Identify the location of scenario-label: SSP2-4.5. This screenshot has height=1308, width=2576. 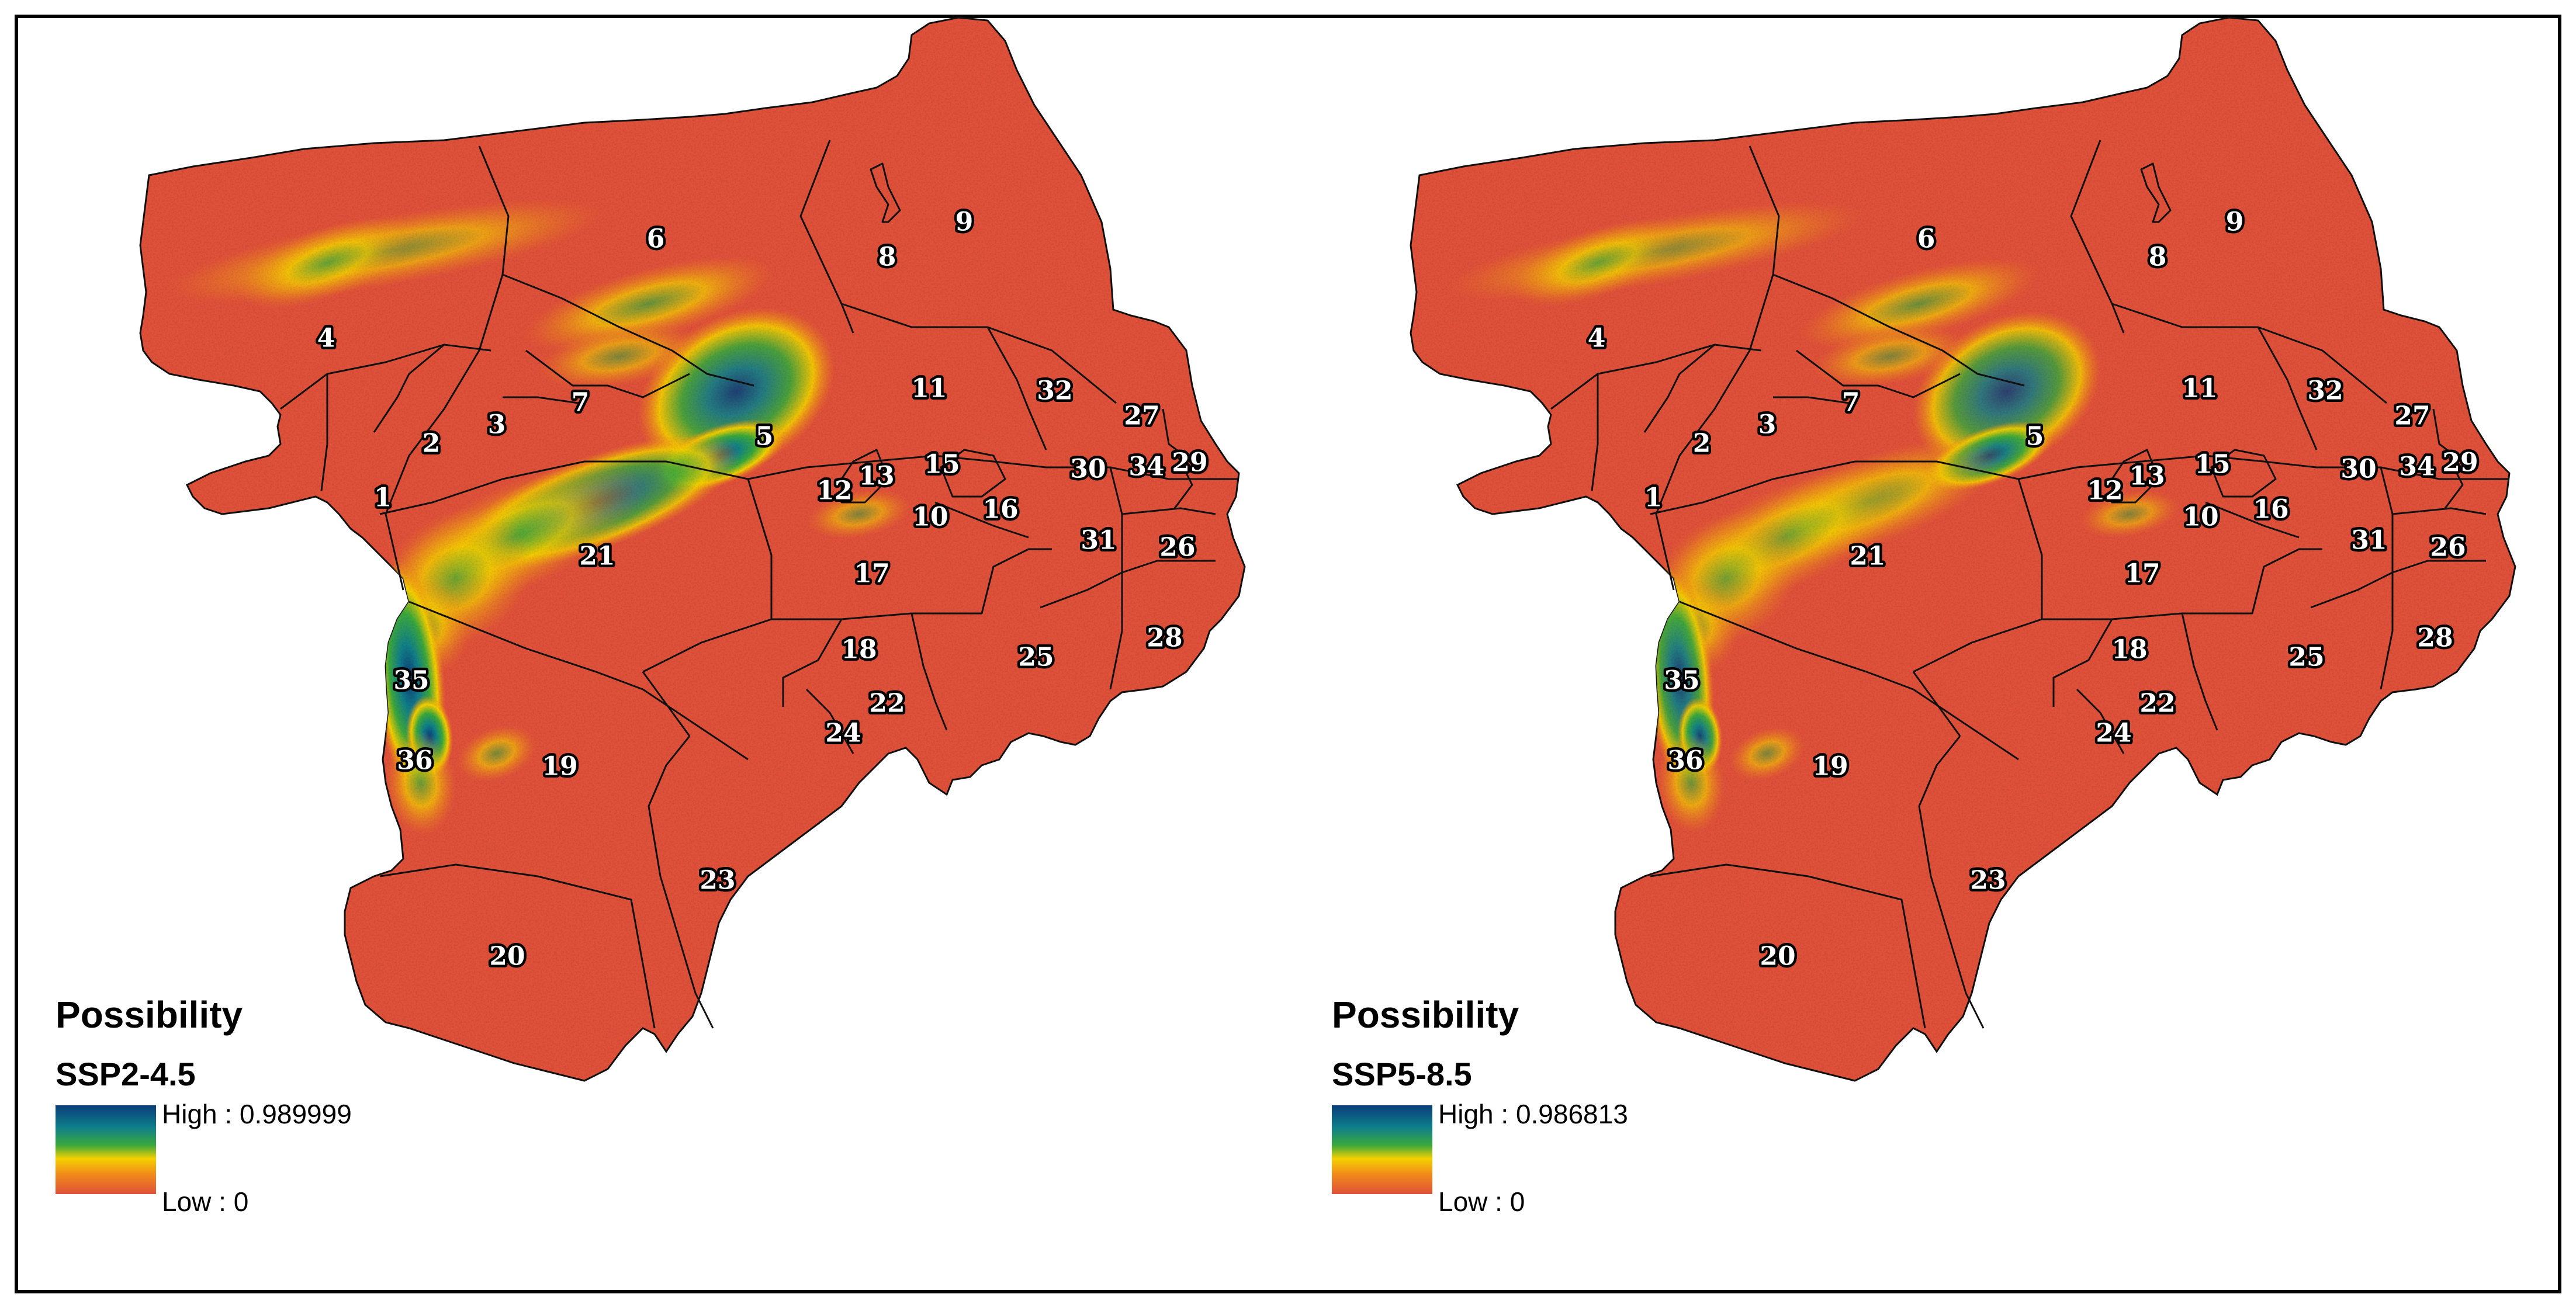
(126, 1074).